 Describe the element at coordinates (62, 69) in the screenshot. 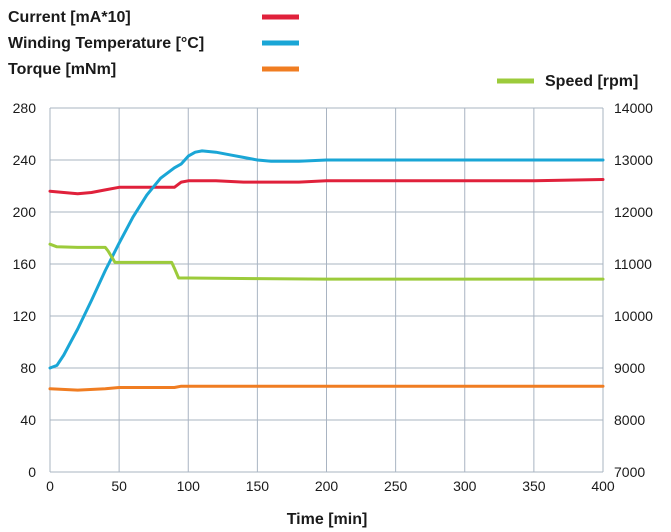

I see `legend-label-torque: Torque [mNm]` at that location.